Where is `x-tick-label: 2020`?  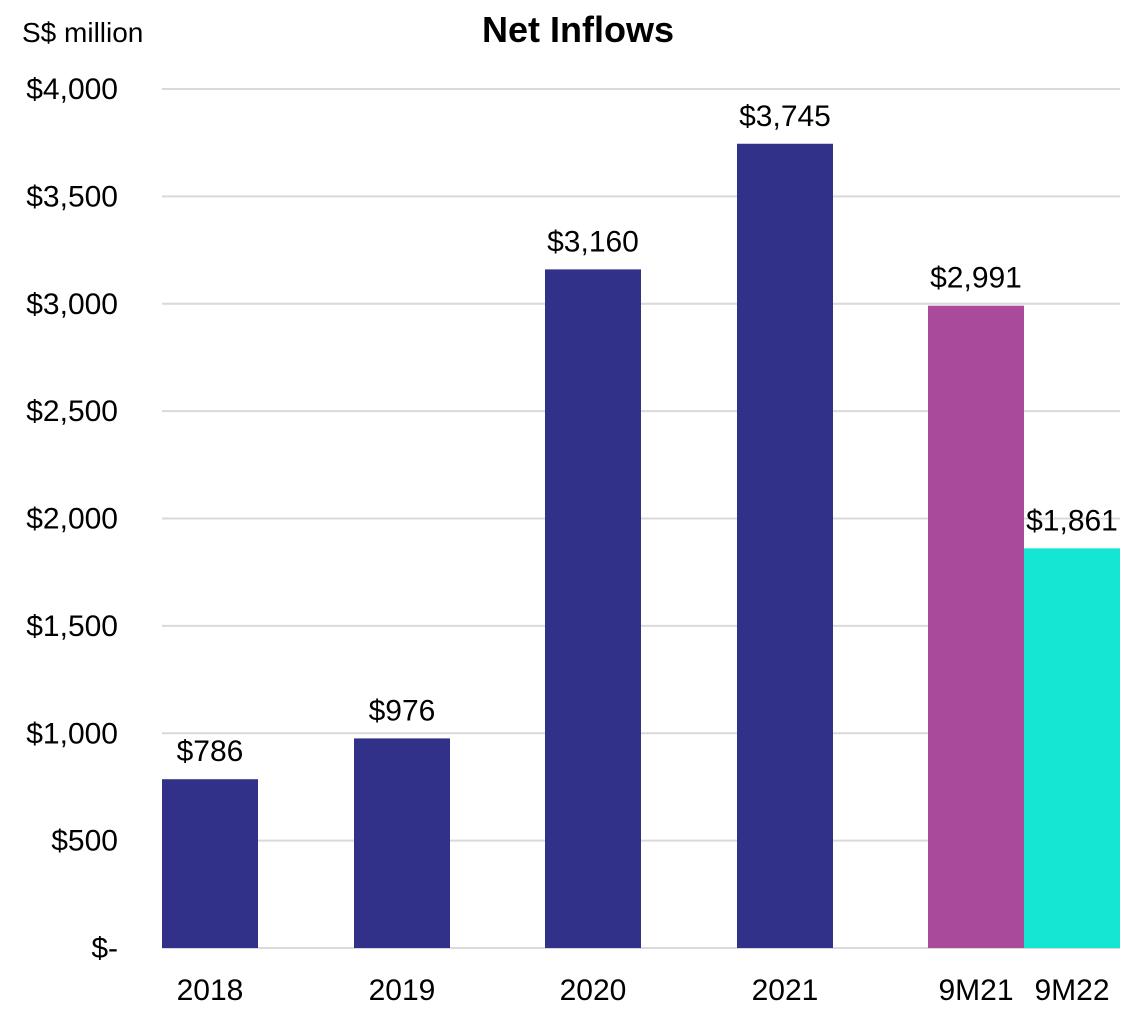
x-tick-label: 2020 is located at coordinates (593, 990).